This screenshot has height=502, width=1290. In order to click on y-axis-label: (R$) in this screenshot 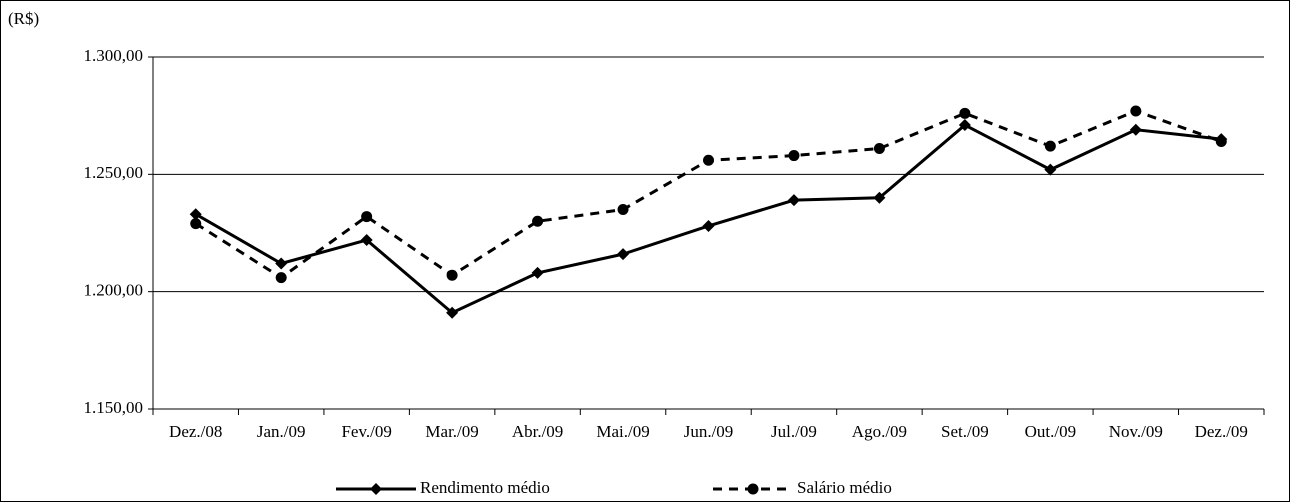, I will do `click(23, 18)`.